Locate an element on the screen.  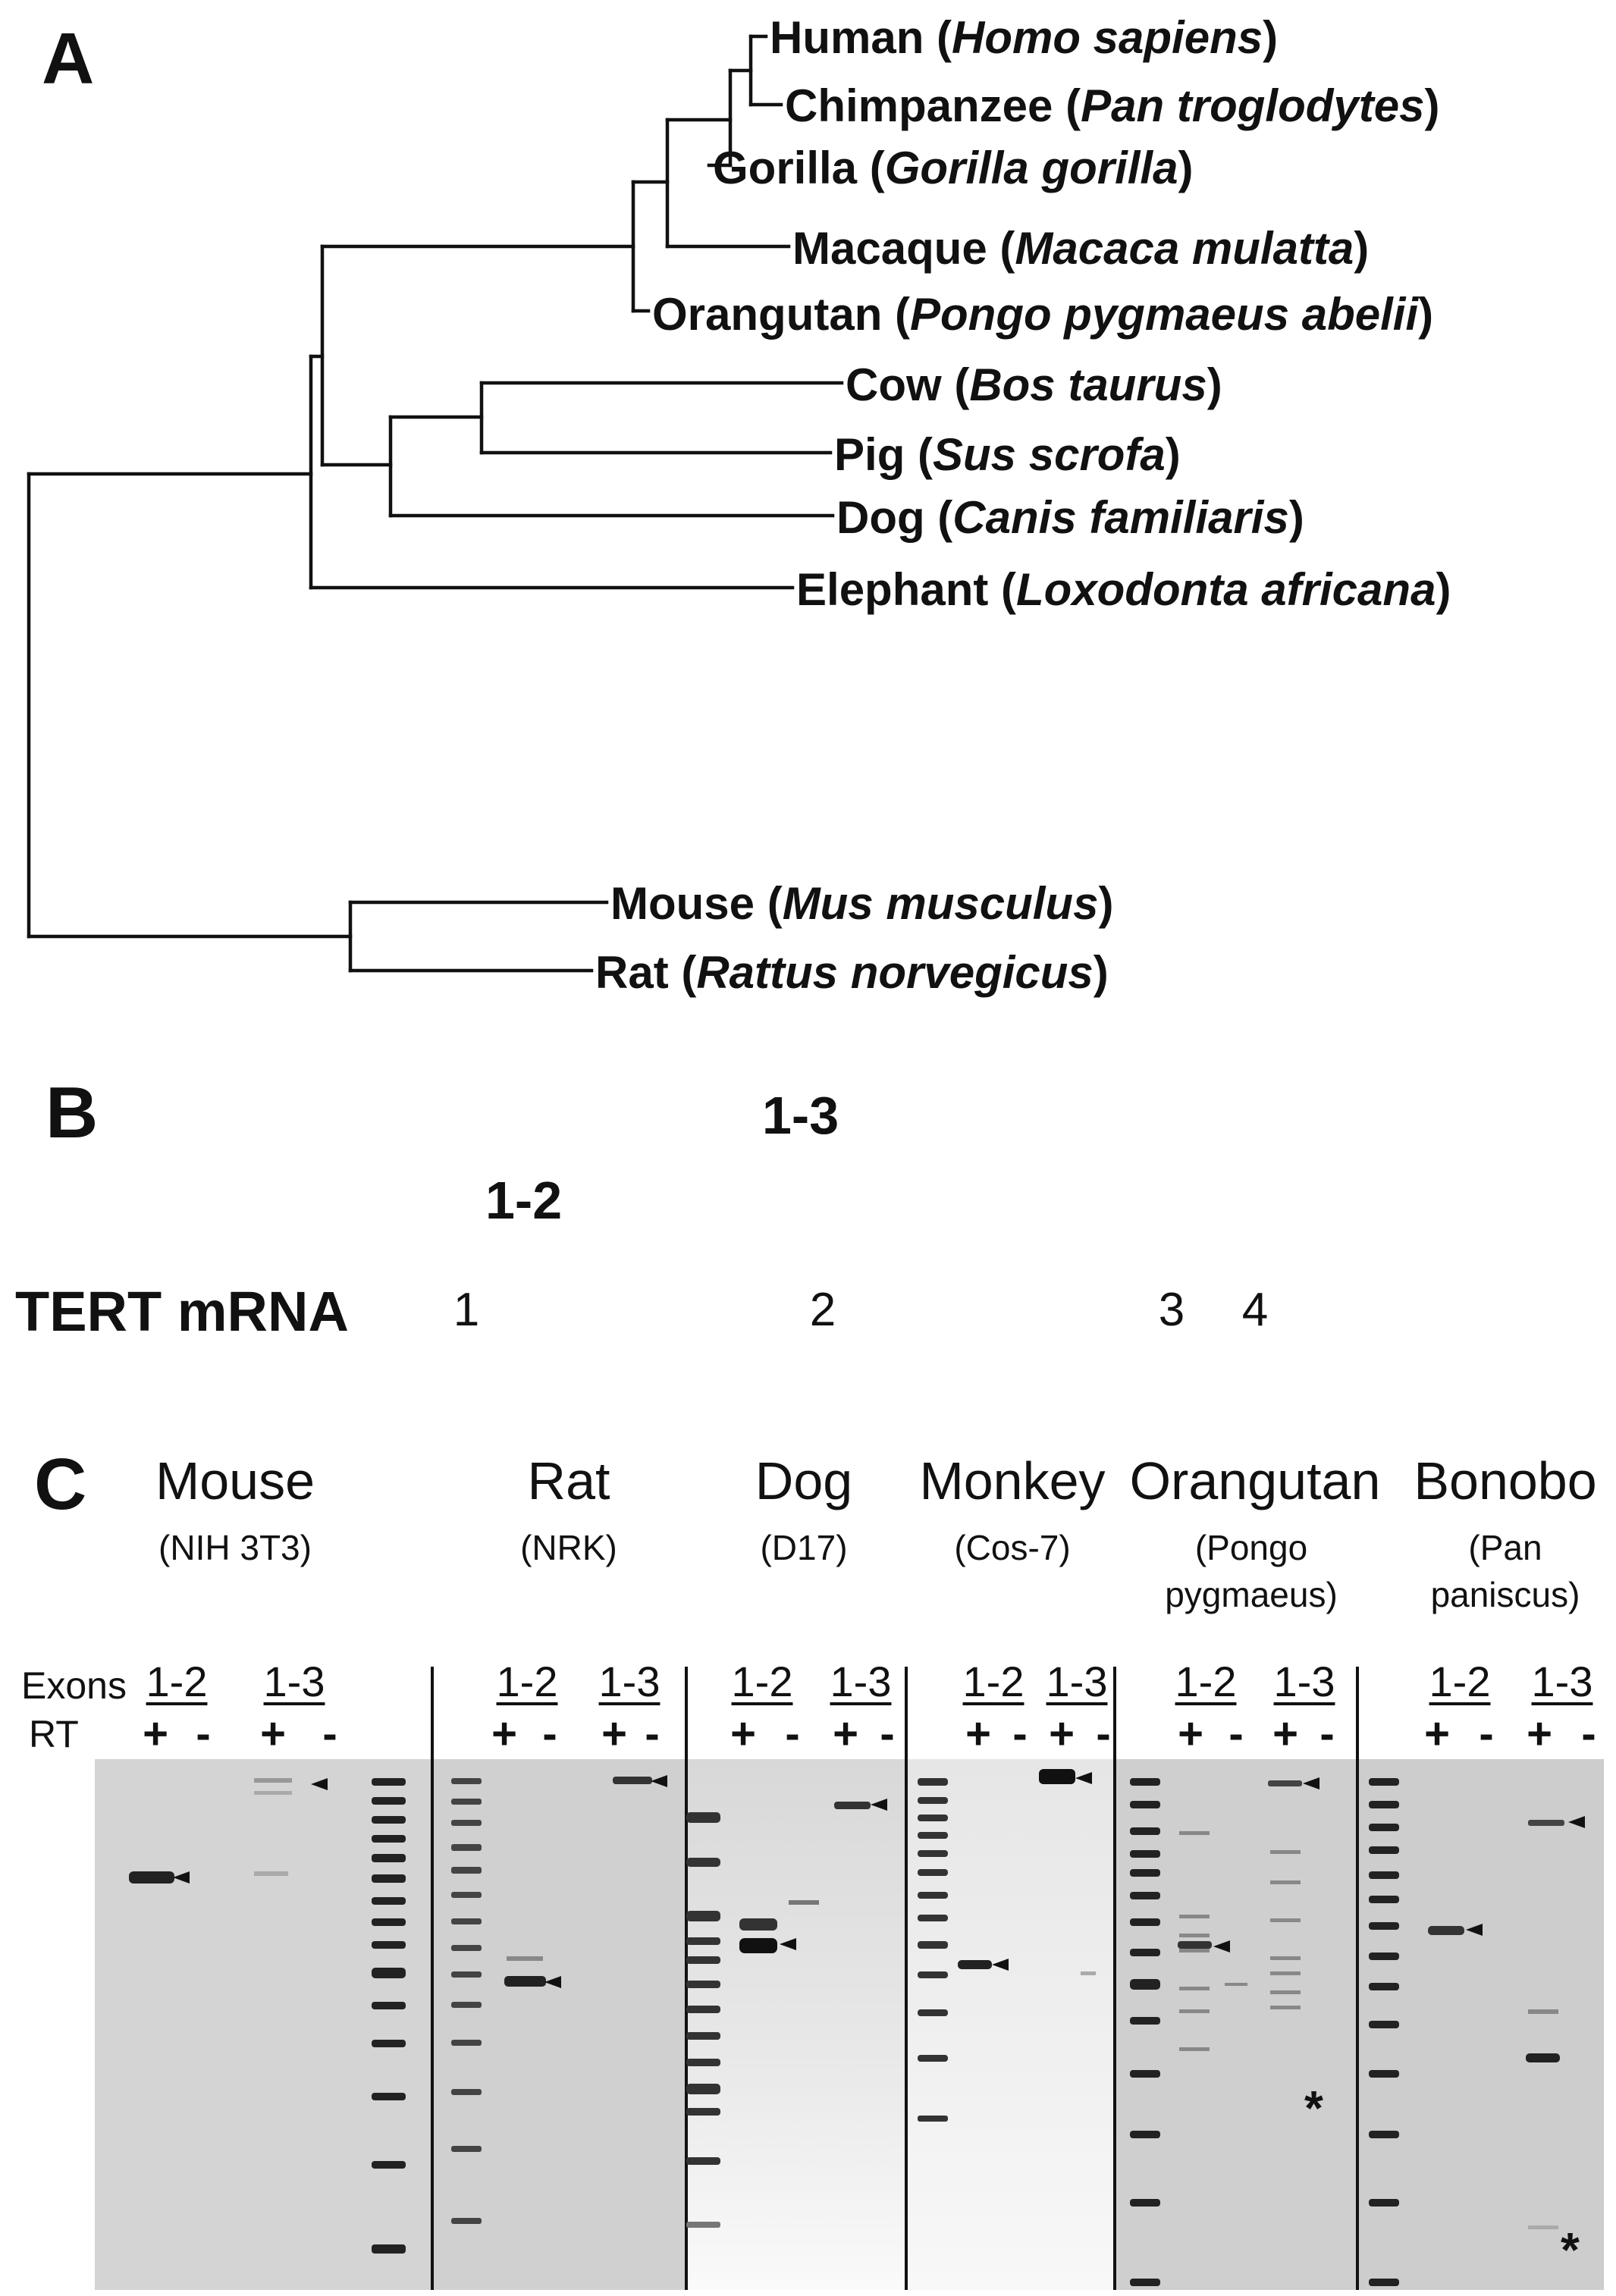
species-orangutan-line2: pygmaeus) is located at coordinates (1251, 1594).